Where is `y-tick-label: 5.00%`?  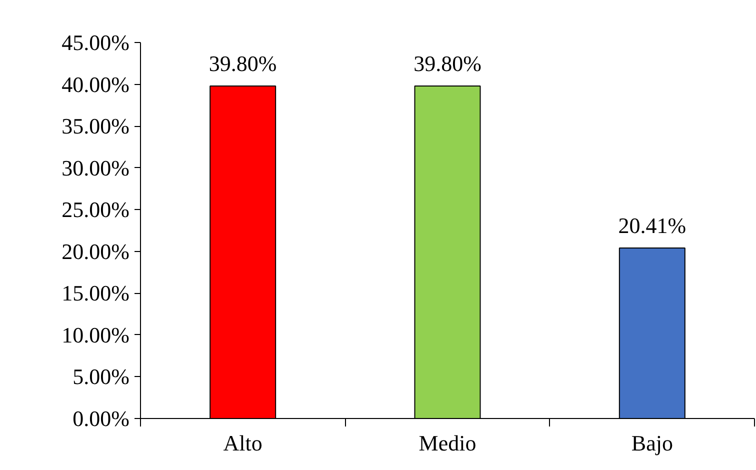
y-tick-label: 5.00% is located at coordinates (101, 377).